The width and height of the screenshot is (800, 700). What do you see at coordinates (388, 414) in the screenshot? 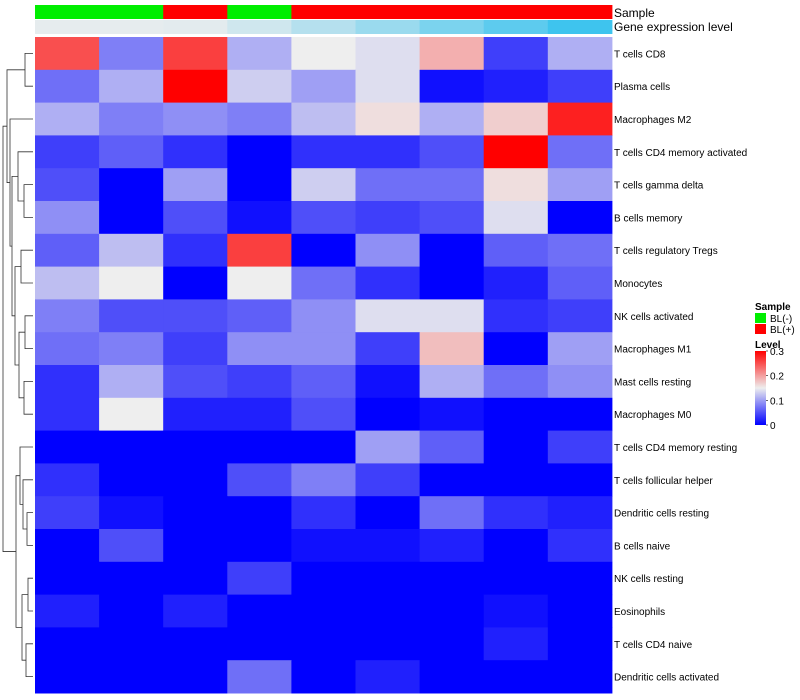
I see `heatmap-cell-r11-c5` at bounding box center [388, 414].